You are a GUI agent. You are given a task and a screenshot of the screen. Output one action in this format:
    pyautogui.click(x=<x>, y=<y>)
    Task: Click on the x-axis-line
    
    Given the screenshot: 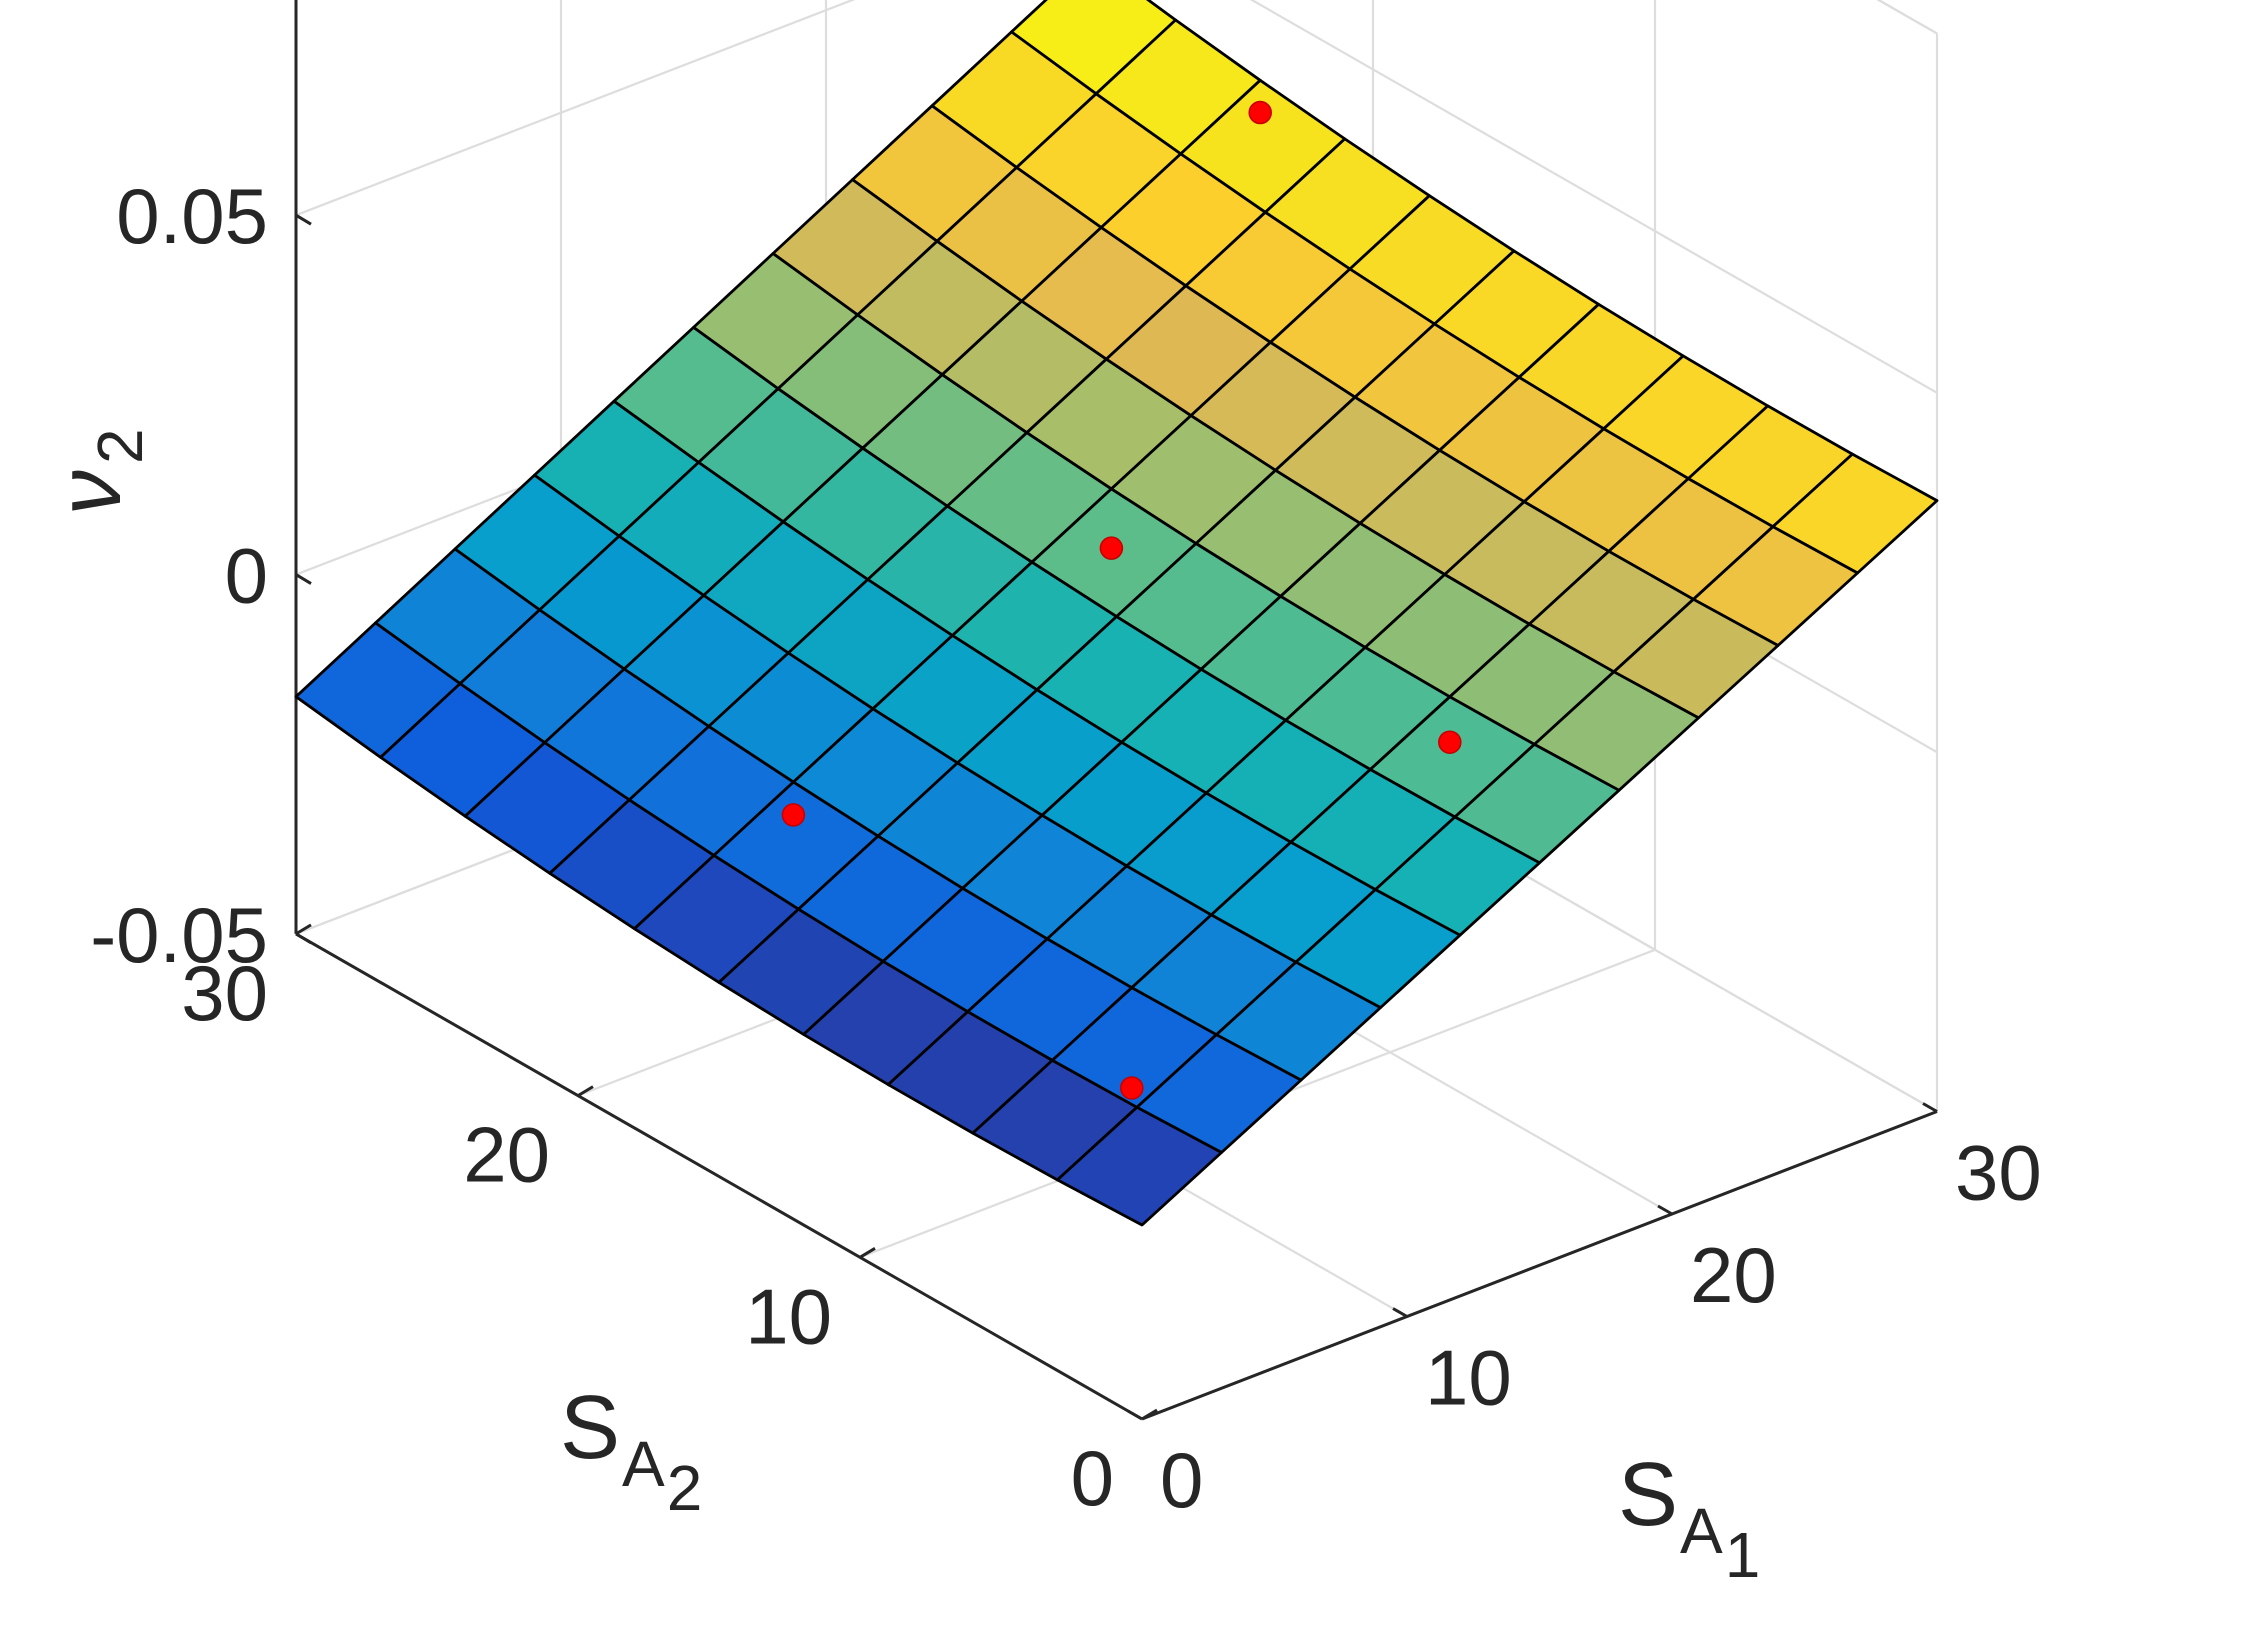 What is the action you would take?
    pyautogui.click(x=1539, y=1265)
    